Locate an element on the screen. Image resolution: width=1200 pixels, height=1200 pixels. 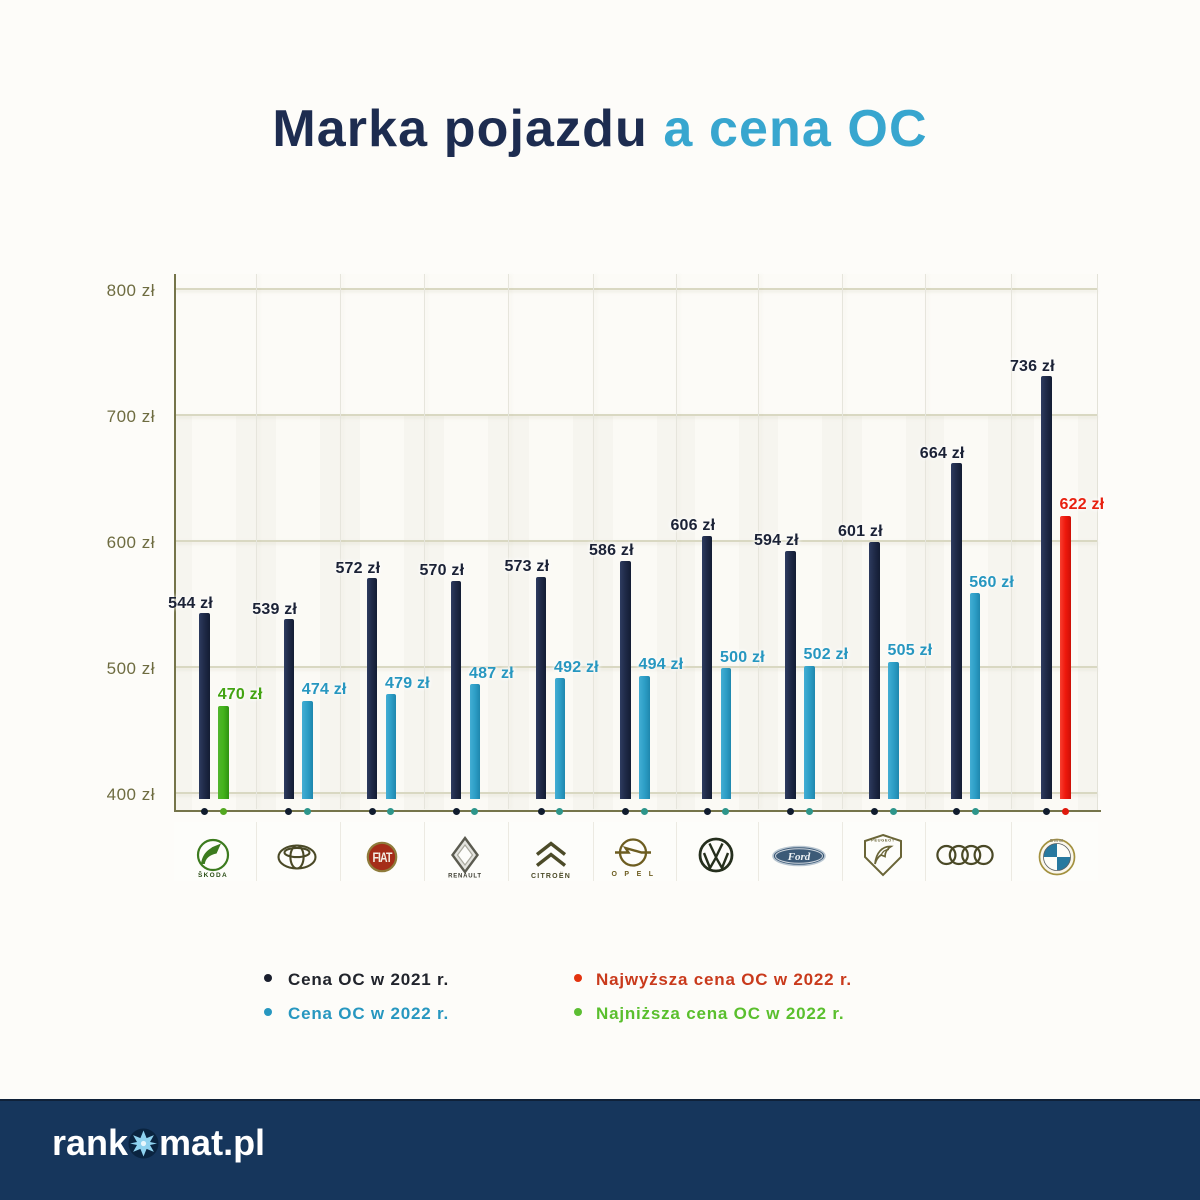
svg-text: Ford is located at coordinates (799, 857).